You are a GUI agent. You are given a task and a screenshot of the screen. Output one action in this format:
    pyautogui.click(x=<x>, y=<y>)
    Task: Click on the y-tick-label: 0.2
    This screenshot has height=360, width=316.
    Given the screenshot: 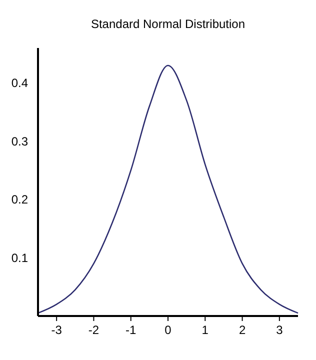 What is the action you would take?
    pyautogui.click(x=19, y=199)
    